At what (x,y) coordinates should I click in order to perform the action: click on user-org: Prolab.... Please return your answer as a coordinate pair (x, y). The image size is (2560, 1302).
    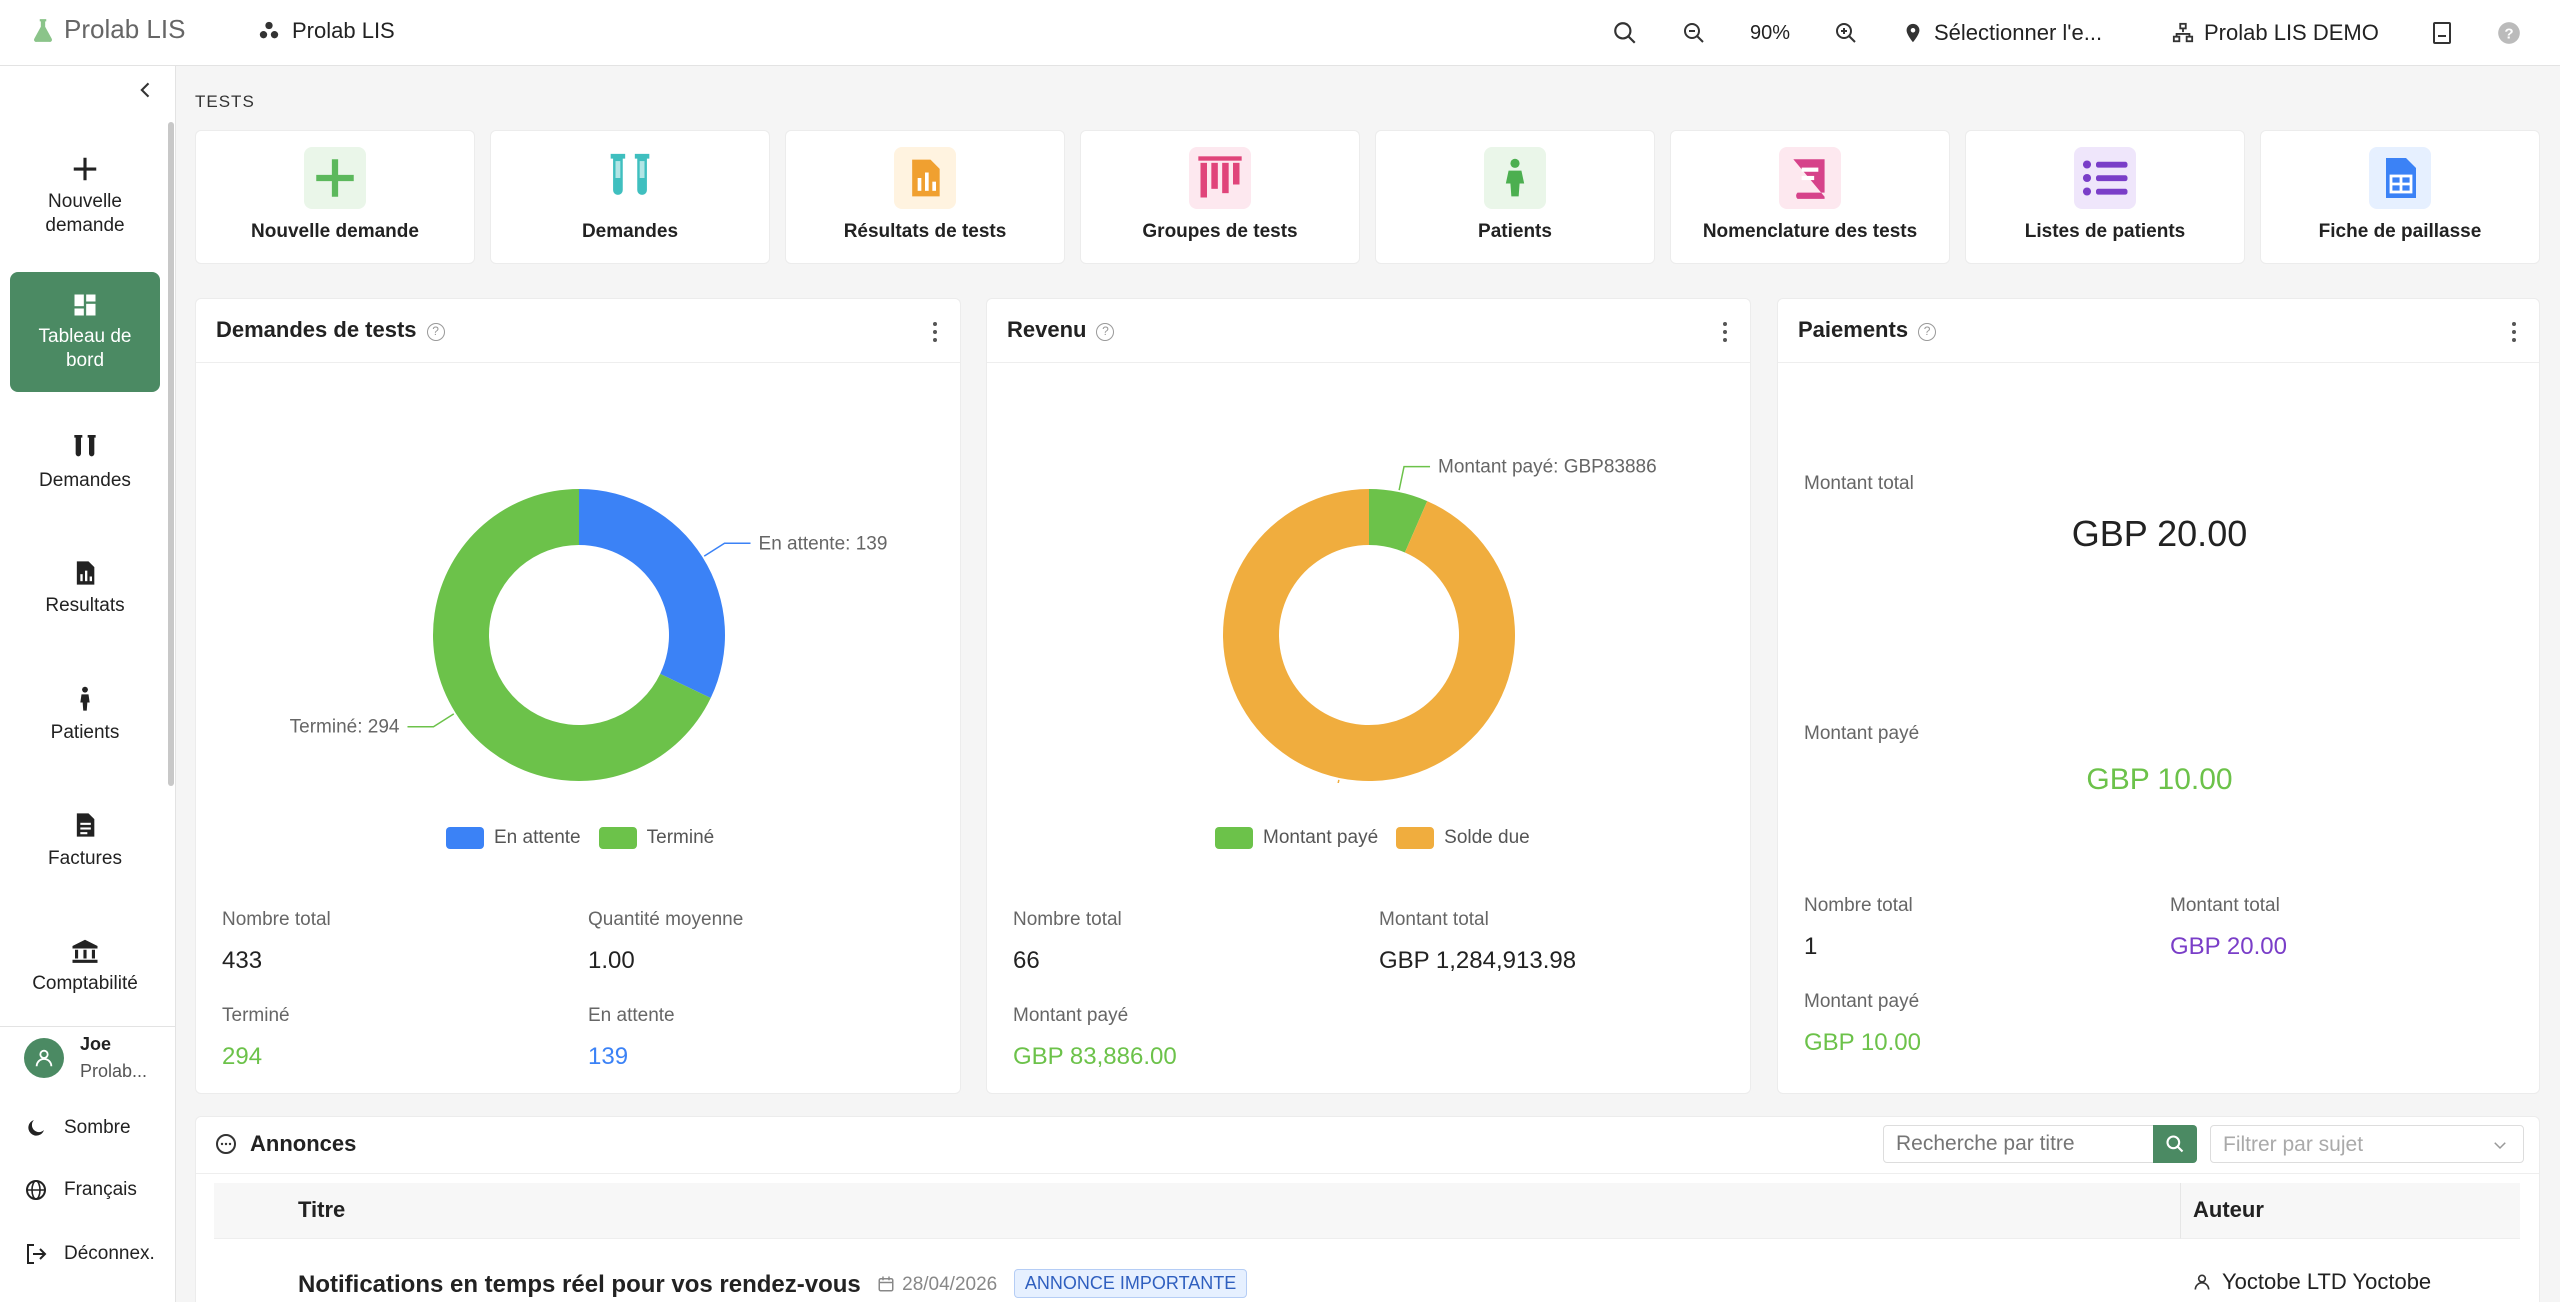
    Looking at the image, I should click on (114, 1071).